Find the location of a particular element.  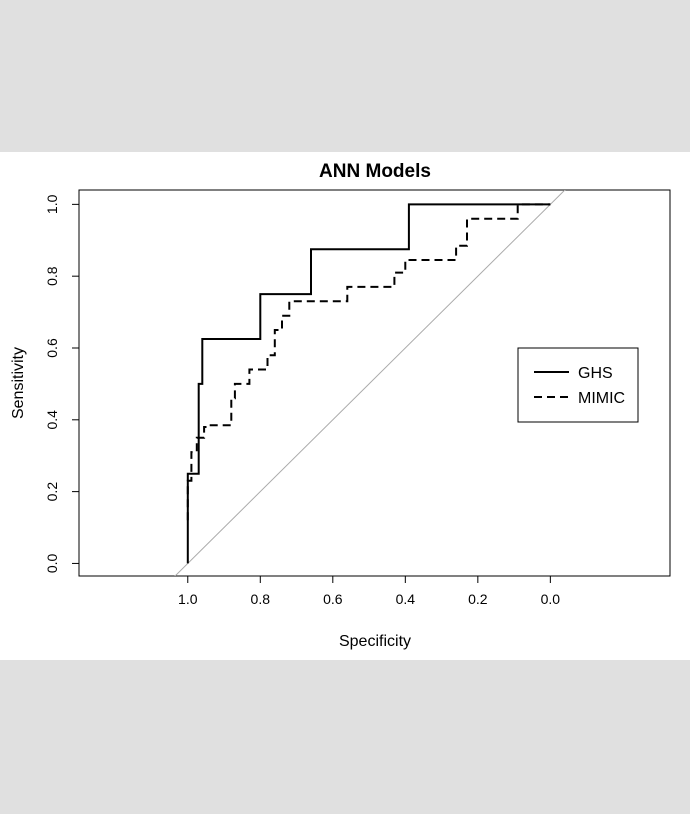

legend-box is located at coordinates (578, 385).